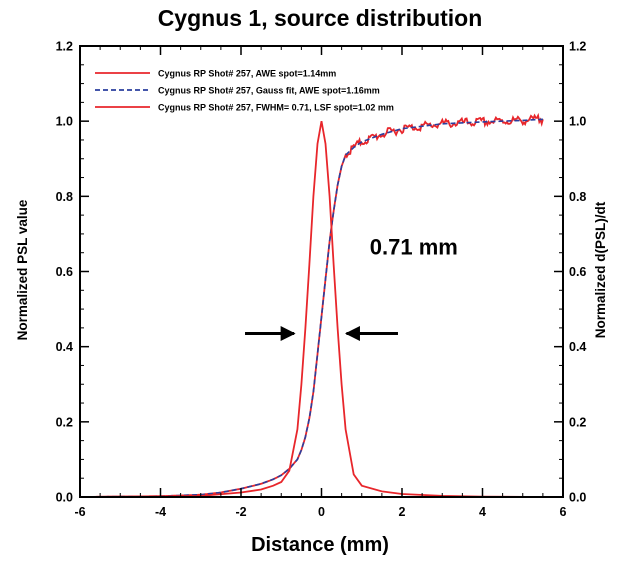 The width and height of the screenshot is (623, 563). I want to click on y-tick-label: 0.4, so click(64, 347).